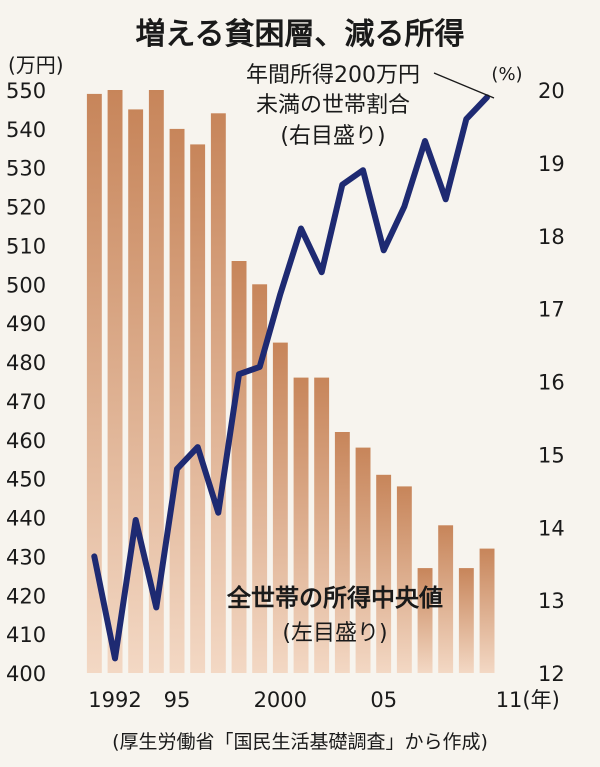 This screenshot has width=600, height=767. What do you see at coordinates (333, 75) in the screenshot?
I see `line-series-label-1: 年間所得200万円` at bounding box center [333, 75].